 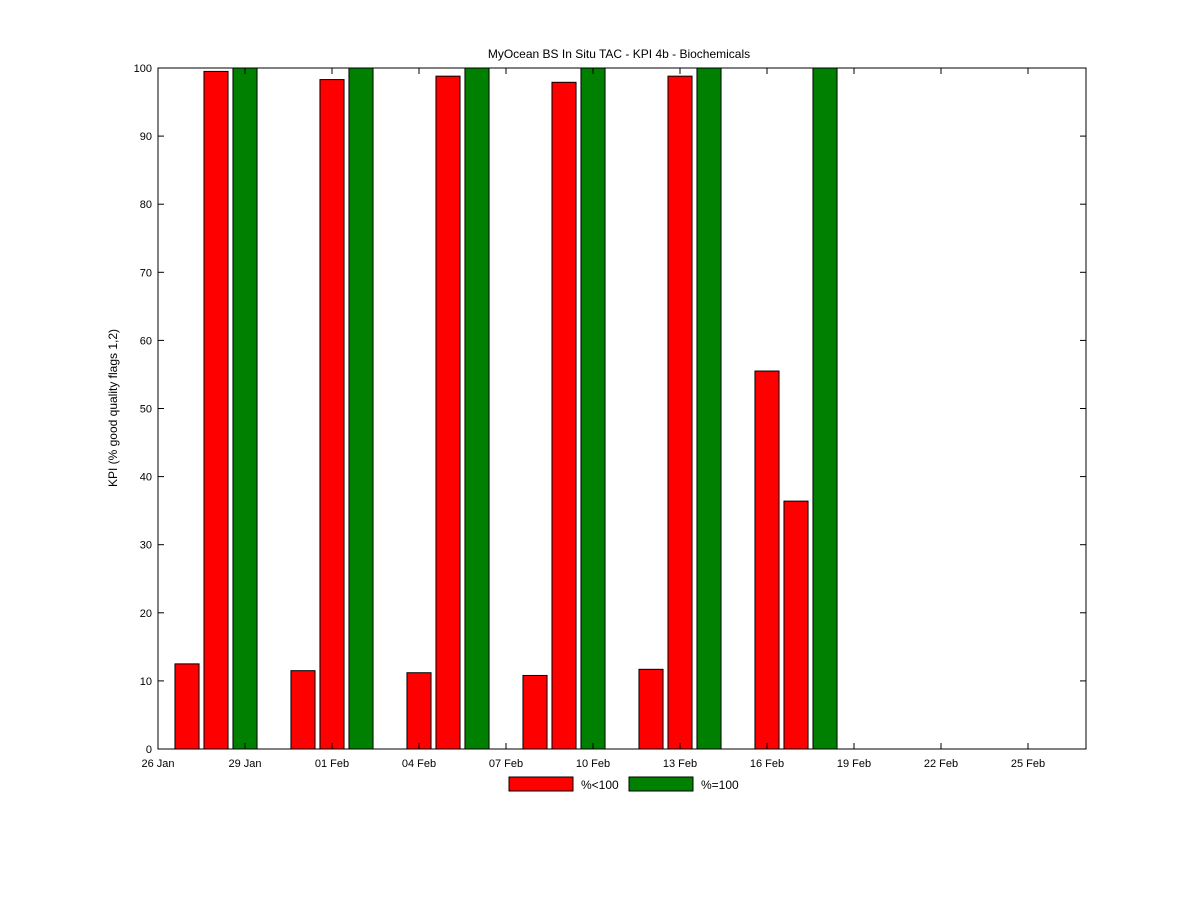 What do you see at coordinates (600, 785) in the screenshot?
I see `legend-label-0: %<100` at bounding box center [600, 785].